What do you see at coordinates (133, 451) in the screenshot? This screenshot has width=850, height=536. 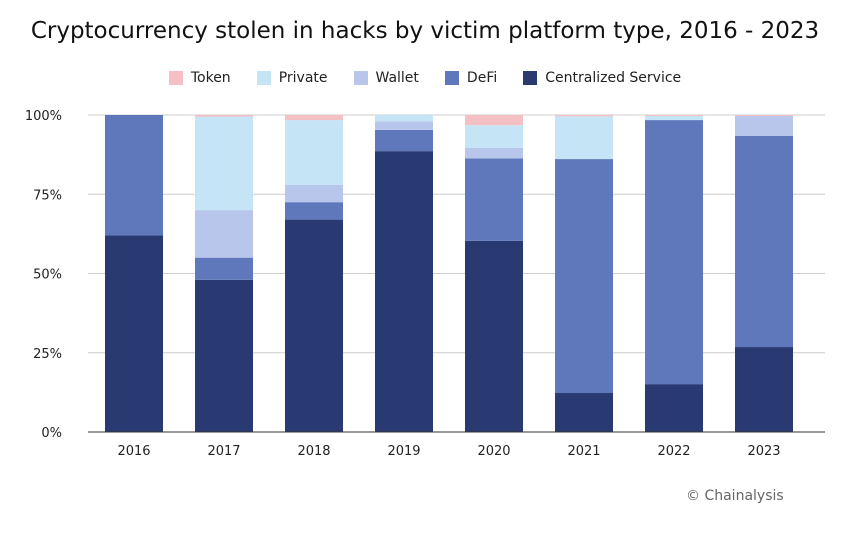 I see `x-tick-label: 2016` at bounding box center [133, 451].